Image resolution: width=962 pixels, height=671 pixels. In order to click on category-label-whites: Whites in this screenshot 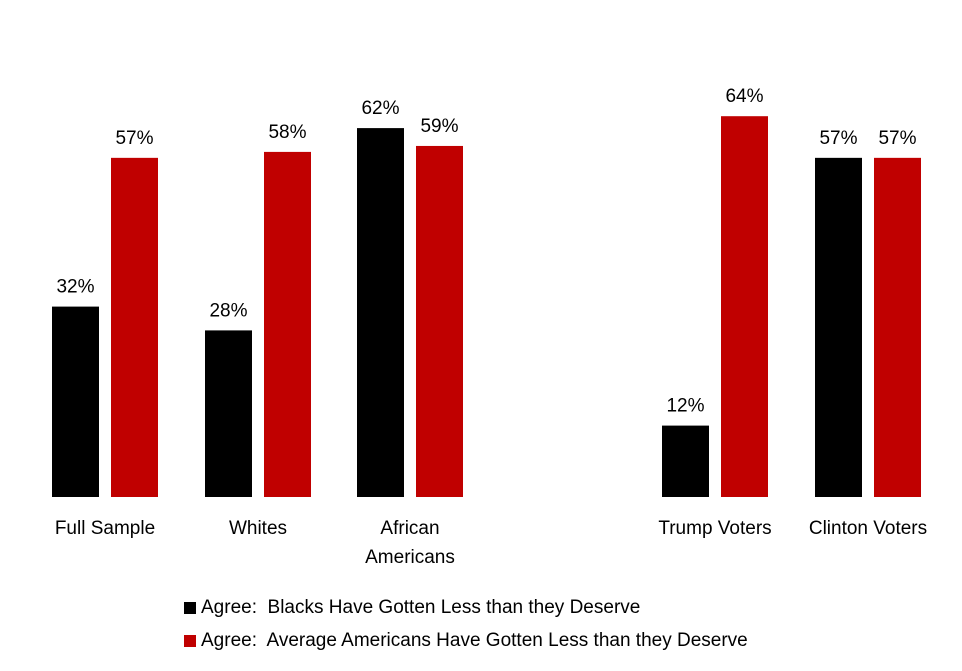, I will do `click(258, 528)`.